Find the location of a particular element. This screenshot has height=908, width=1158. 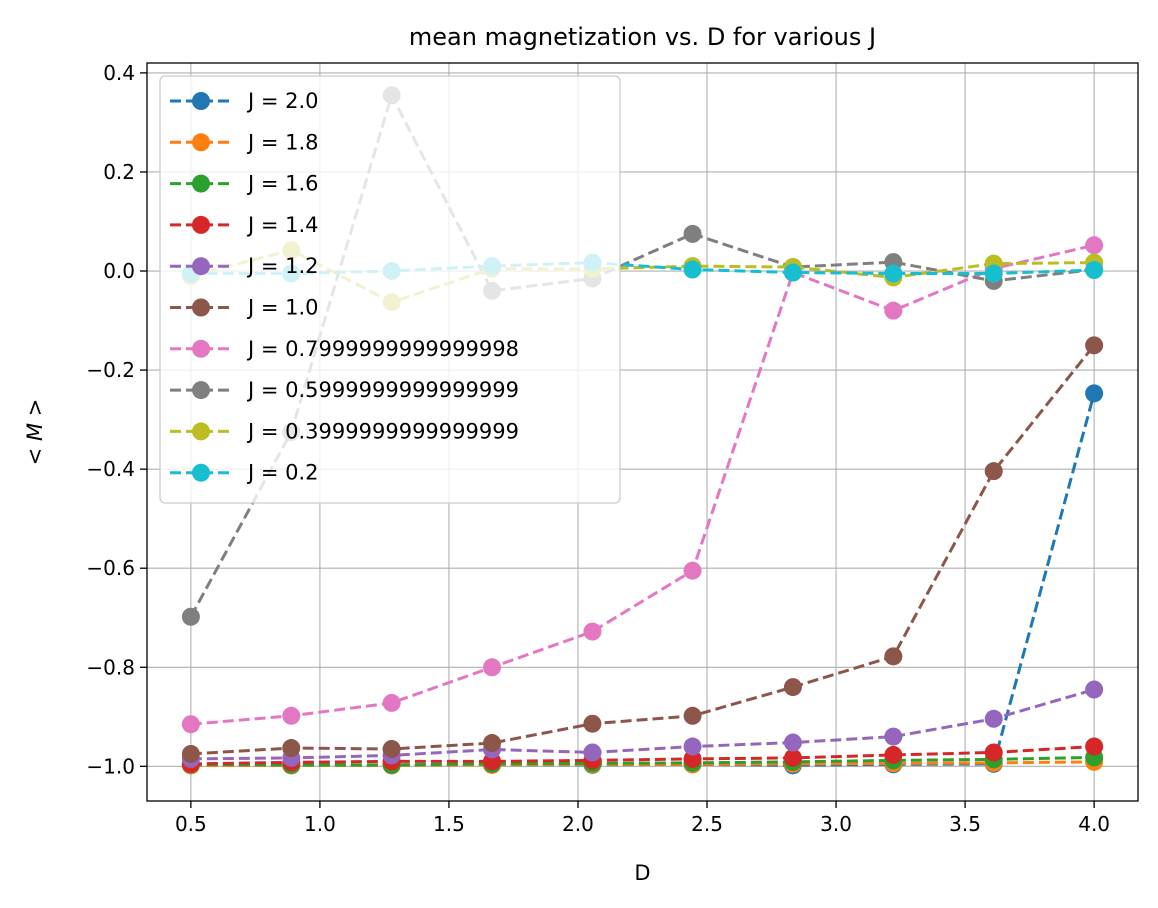

legend-label: J = 1.6 is located at coordinates (282, 184).